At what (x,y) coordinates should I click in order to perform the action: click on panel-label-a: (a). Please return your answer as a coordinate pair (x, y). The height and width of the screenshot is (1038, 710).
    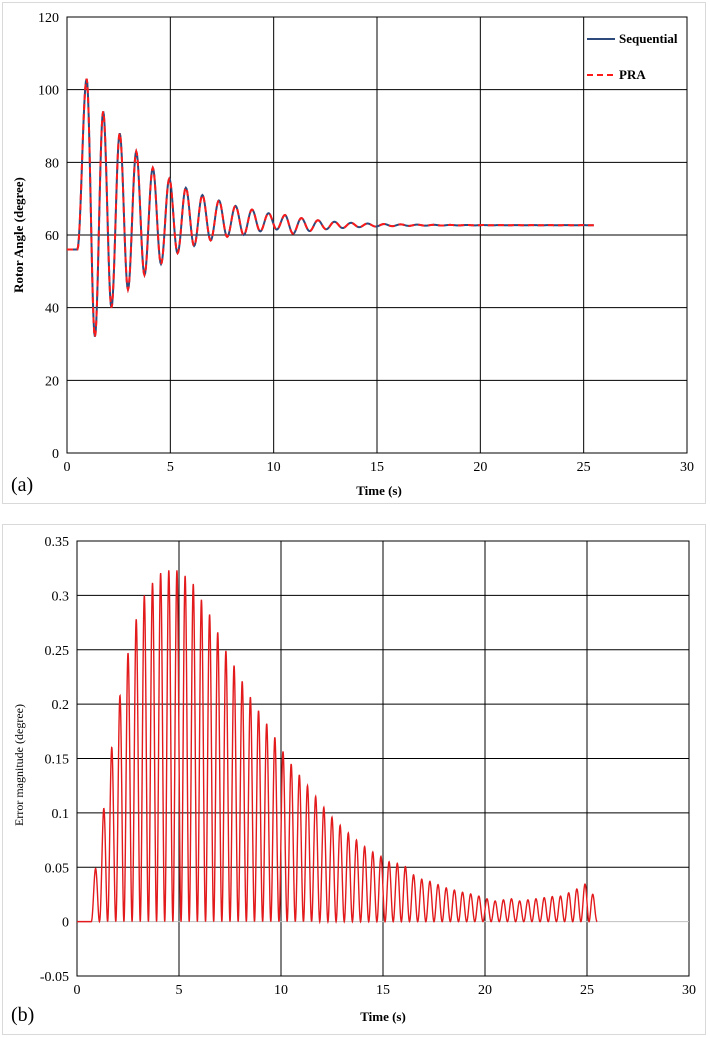
    Looking at the image, I should click on (22, 485).